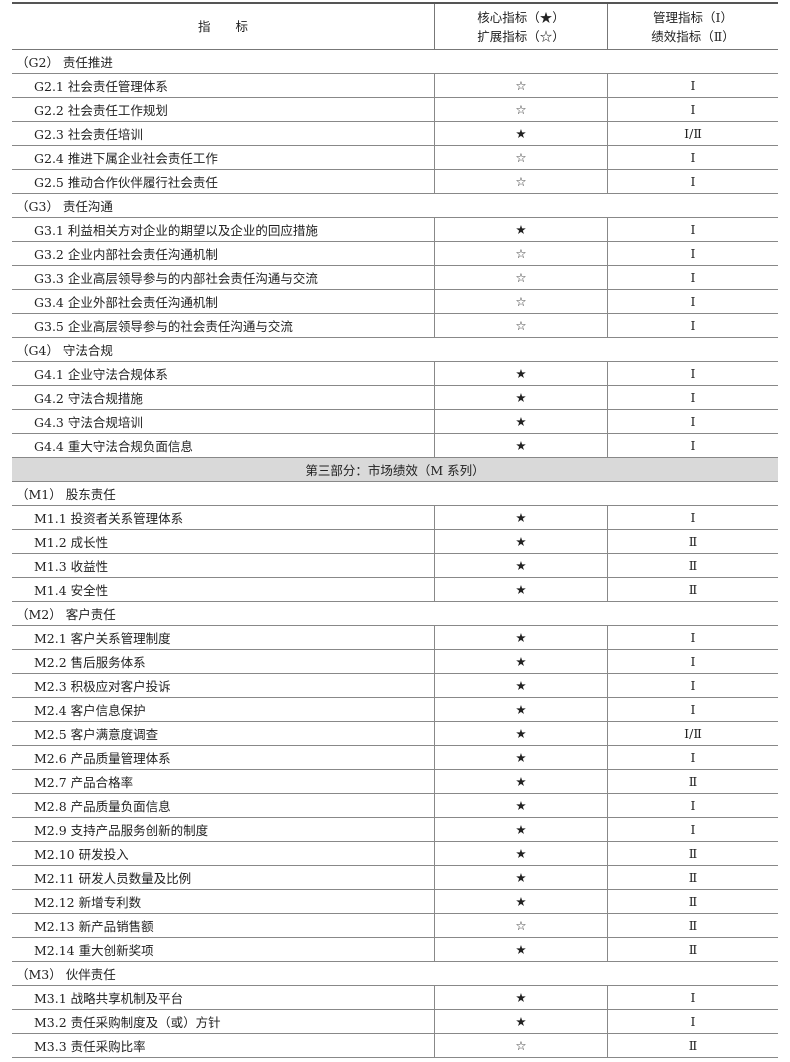  I want to click on table-row: M2.11 研发人员数量及比例 ★ Ⅱ, so click(395, 877).